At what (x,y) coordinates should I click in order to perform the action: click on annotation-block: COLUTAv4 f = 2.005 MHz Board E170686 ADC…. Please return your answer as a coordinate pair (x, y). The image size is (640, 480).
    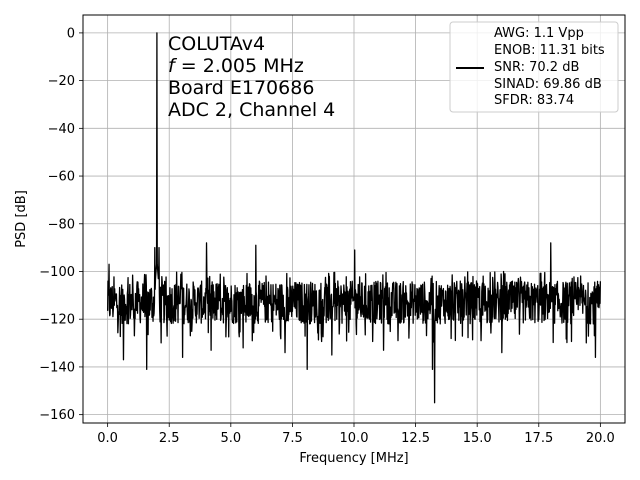
    Looking at the image, I should click on (251, 77).